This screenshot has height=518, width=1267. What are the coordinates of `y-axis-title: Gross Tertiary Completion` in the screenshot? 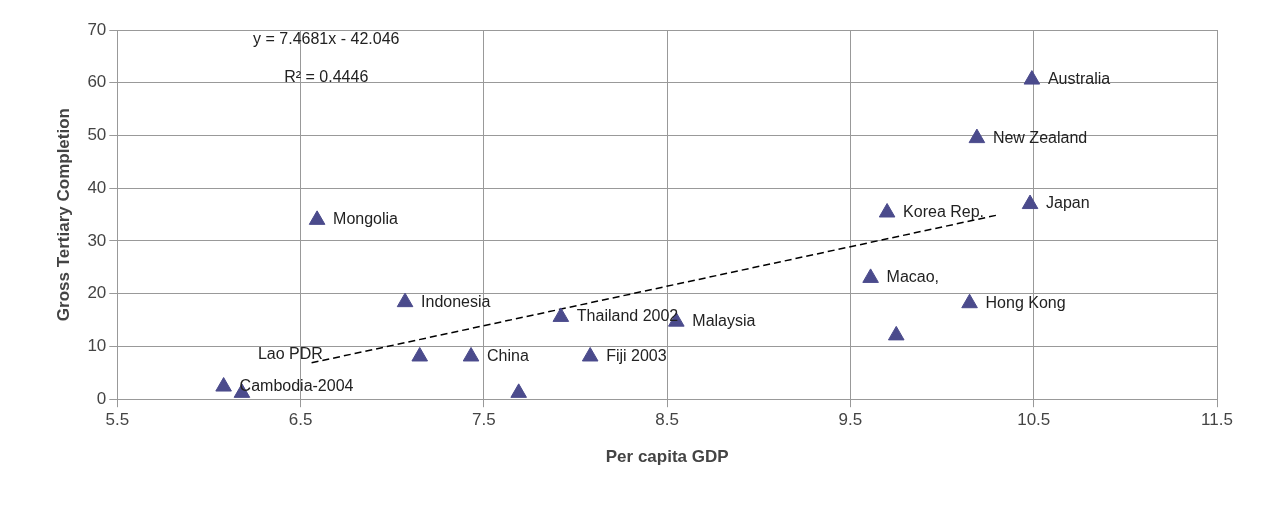 It's located at (63, 215).